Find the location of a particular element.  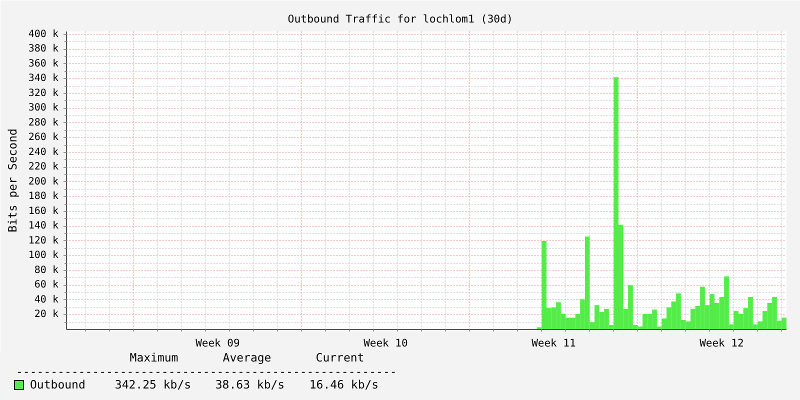

y-tick-label: 300 k is located at coordinates (43, 108).